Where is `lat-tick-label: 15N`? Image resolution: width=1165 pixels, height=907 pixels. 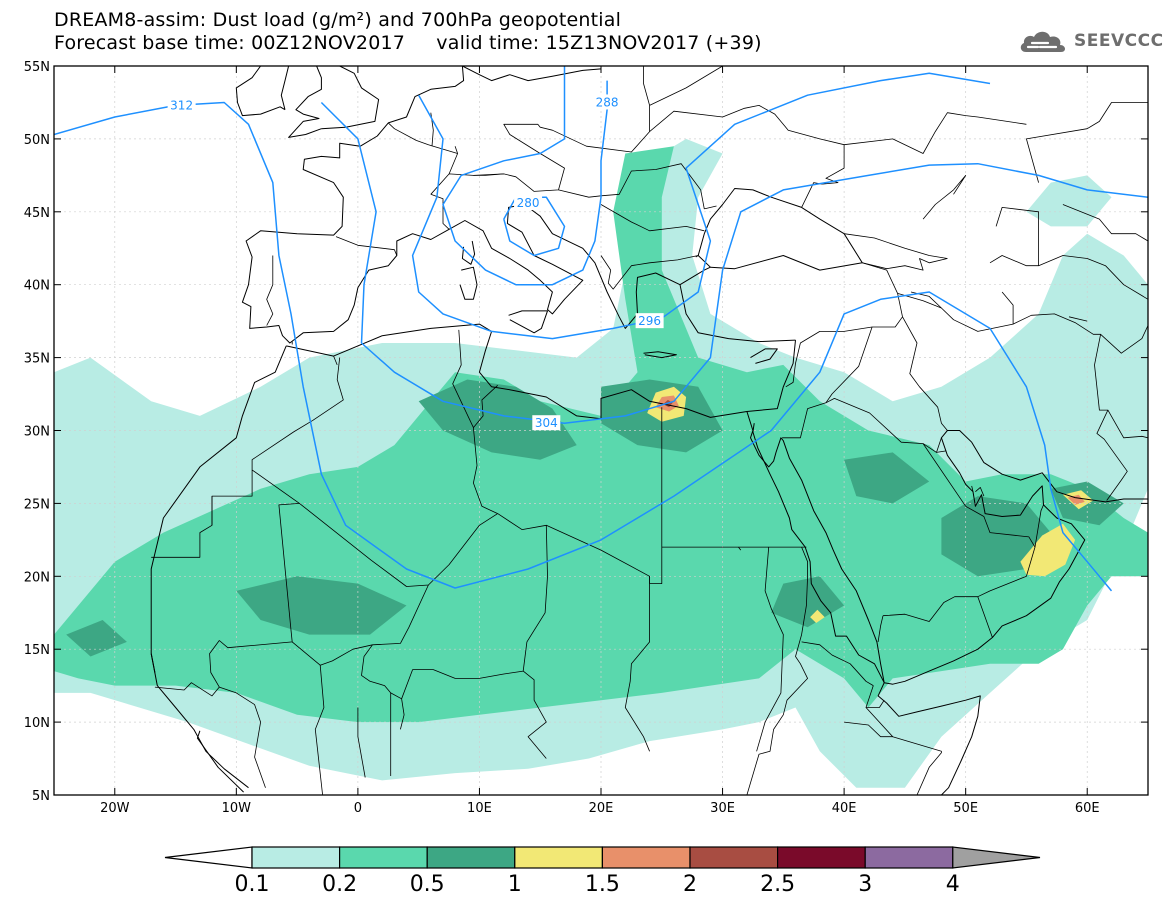
lat-tick-label: 15N is located at coordinates (37, 650).